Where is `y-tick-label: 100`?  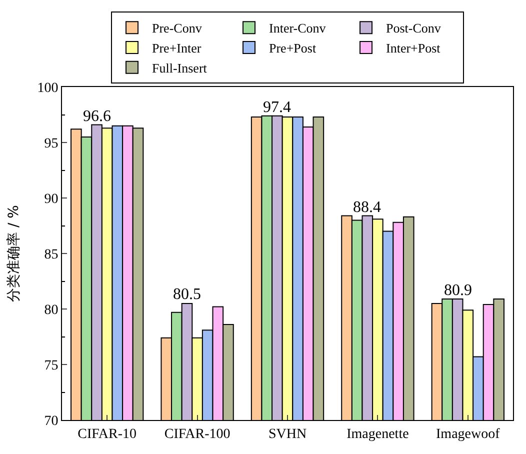
y-tick-label: 100 is located at coordinates (47, 88).